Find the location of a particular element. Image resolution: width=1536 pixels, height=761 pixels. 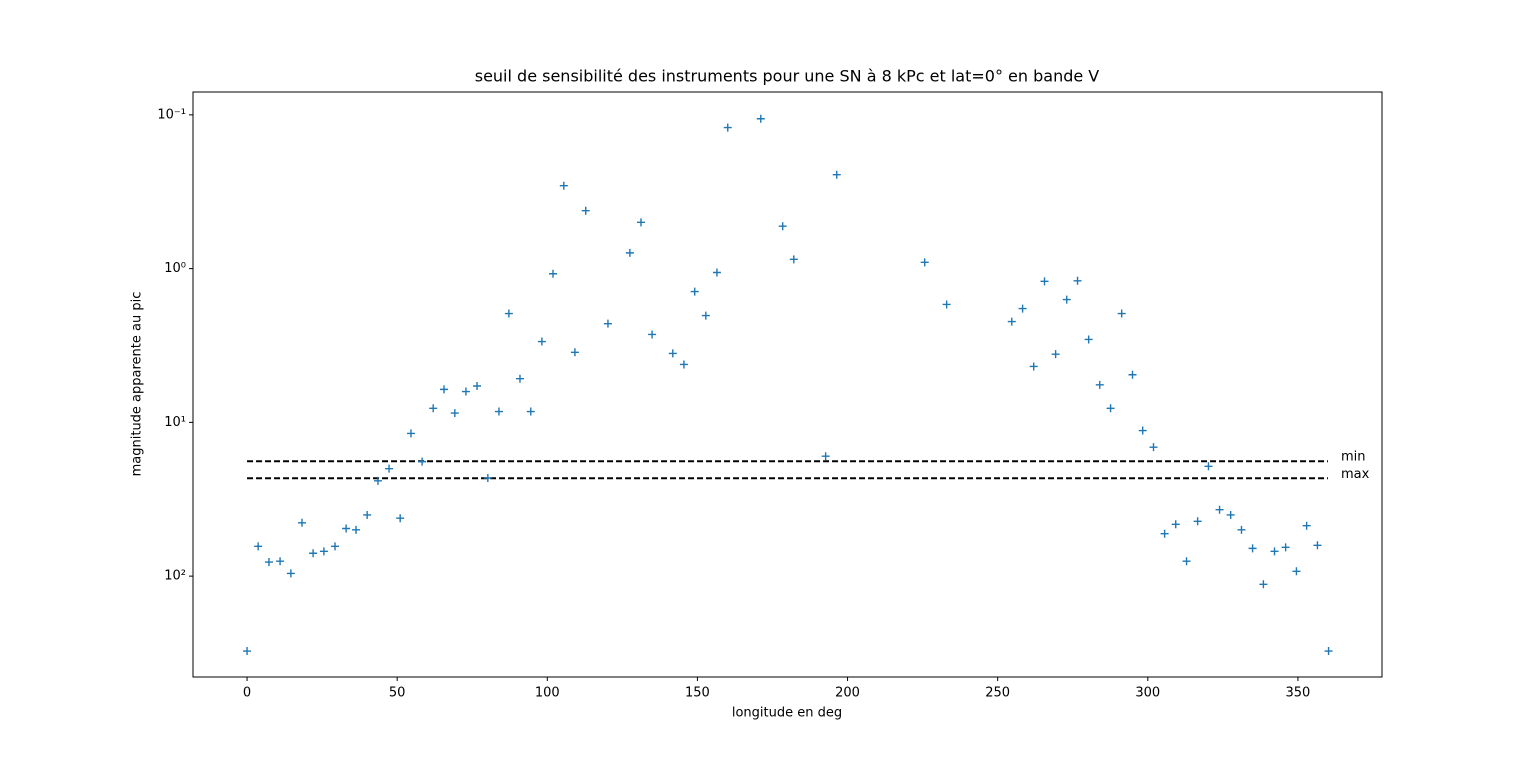

x-tick-label: 100 is located at coordinates (547, 693).